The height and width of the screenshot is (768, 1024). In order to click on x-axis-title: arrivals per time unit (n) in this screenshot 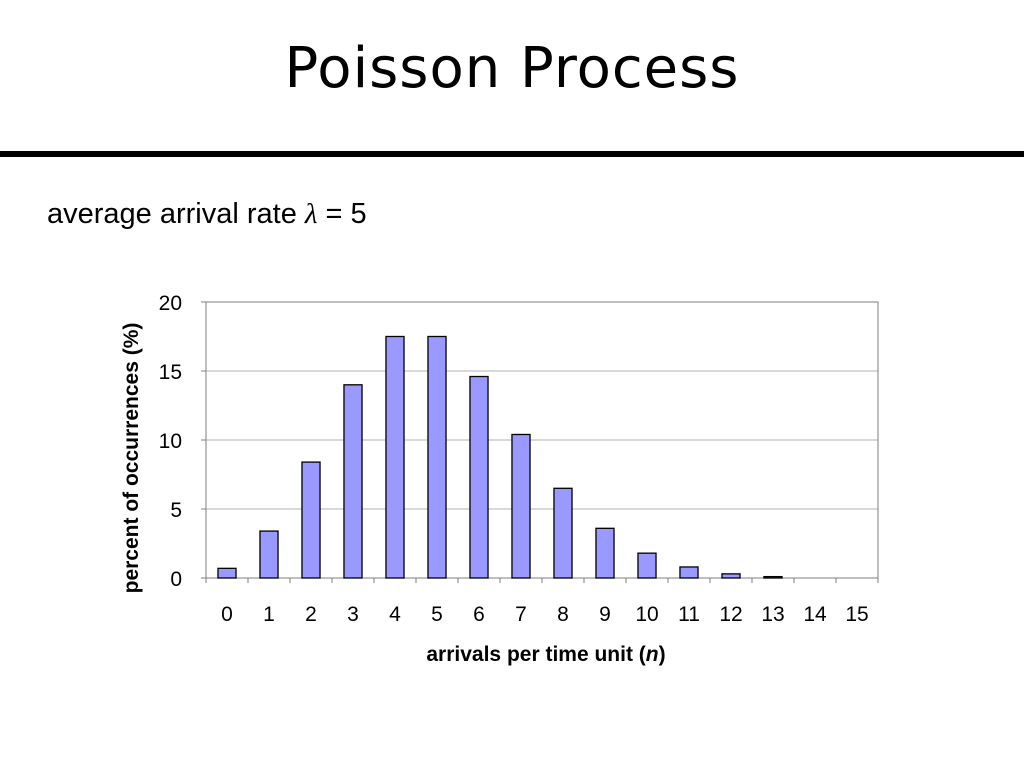, I will do `click(545, 654)`.